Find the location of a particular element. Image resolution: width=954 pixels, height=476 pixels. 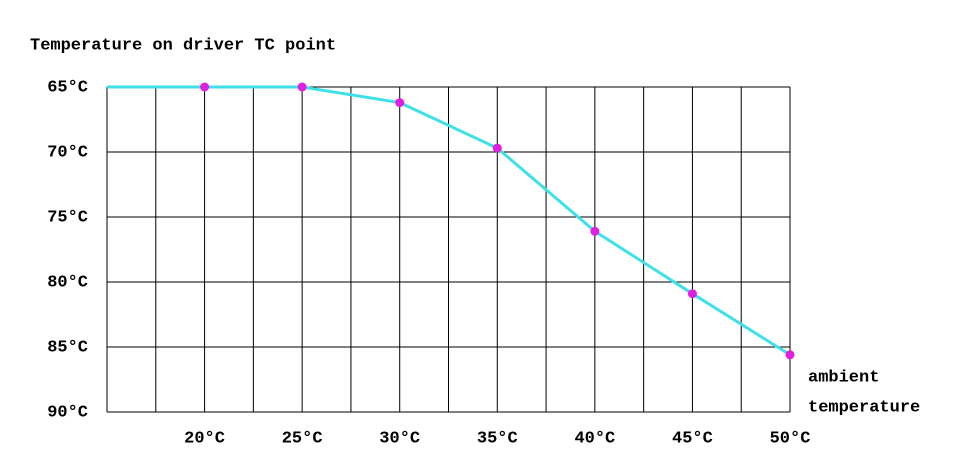

x-tick-label: 25°C is located at coordinates (302, 438).